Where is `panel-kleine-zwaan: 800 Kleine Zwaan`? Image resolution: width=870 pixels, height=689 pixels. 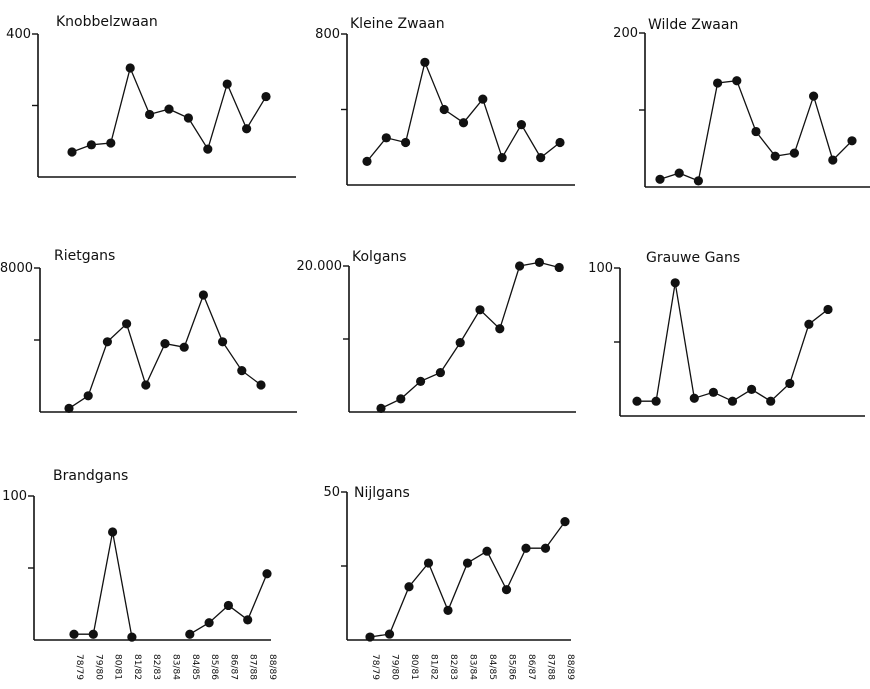 panel-kleine-zwaan: 800 Kleine Zwaan is located at coordinates (445, 101).